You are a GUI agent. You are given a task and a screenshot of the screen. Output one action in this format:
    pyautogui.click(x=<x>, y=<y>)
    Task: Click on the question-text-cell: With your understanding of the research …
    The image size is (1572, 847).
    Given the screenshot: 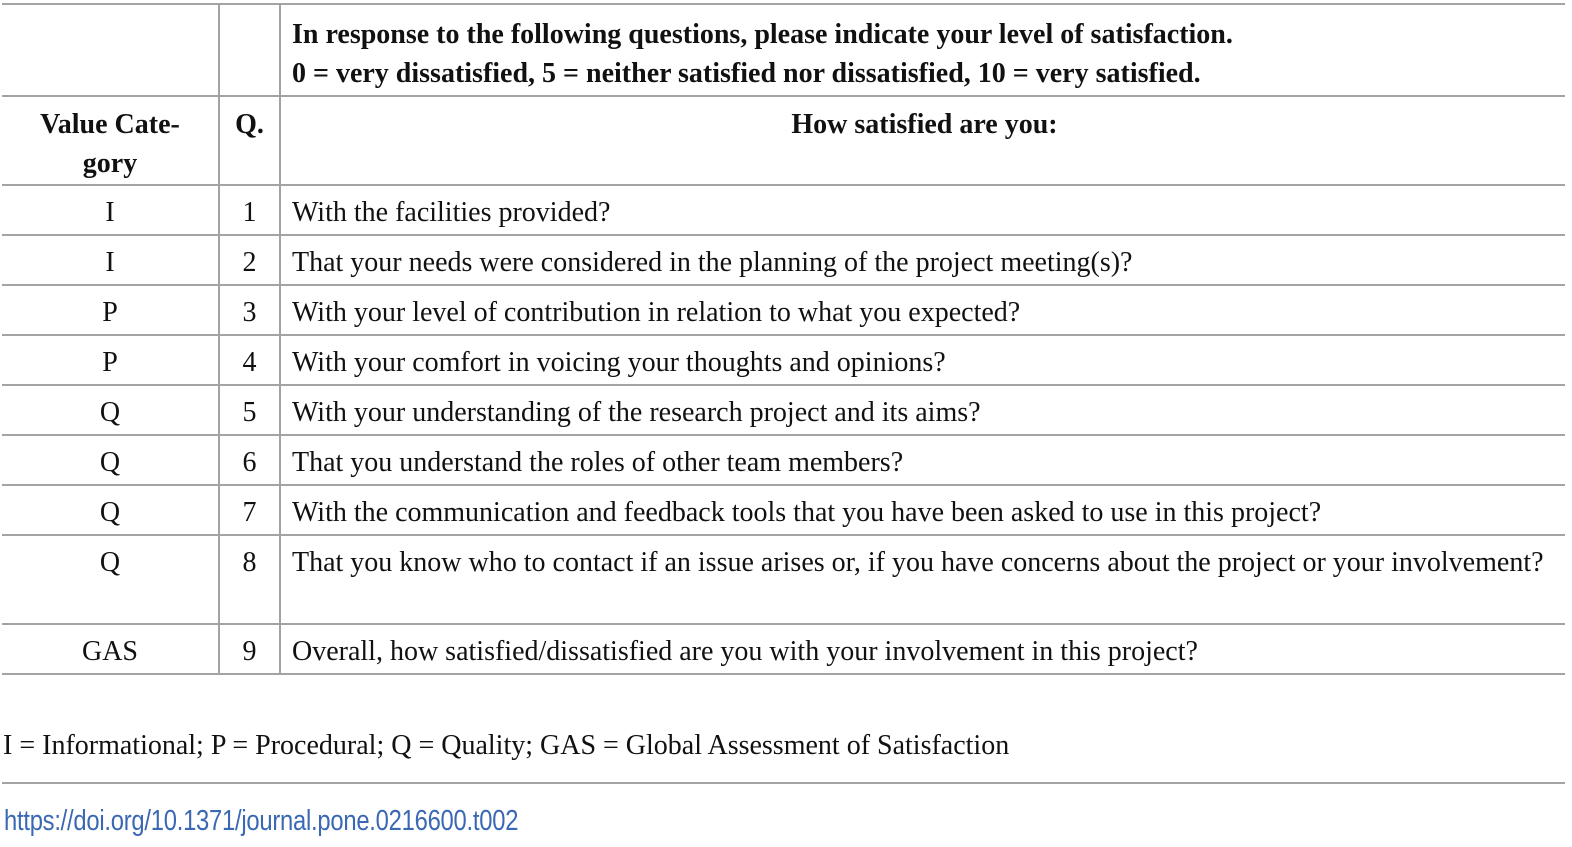 What is the action you would take?
    pyautogui.click(x=922, y=410)
    